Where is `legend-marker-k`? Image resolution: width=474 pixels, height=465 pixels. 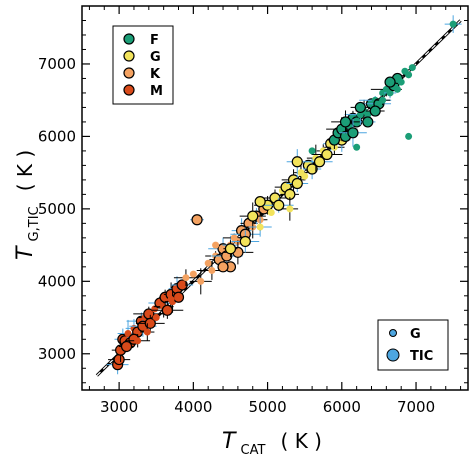 legend-marker-k is located at coordinates (129, 73).